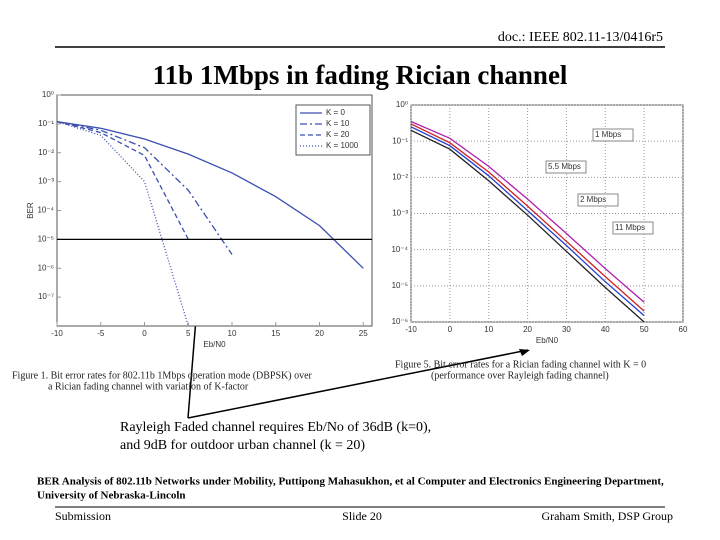 The image size is (720, 540). What do you see at coordinates (335, 112) in the screenshot?
I see `legend-label: K = 0` at bounding box center [335, 112].